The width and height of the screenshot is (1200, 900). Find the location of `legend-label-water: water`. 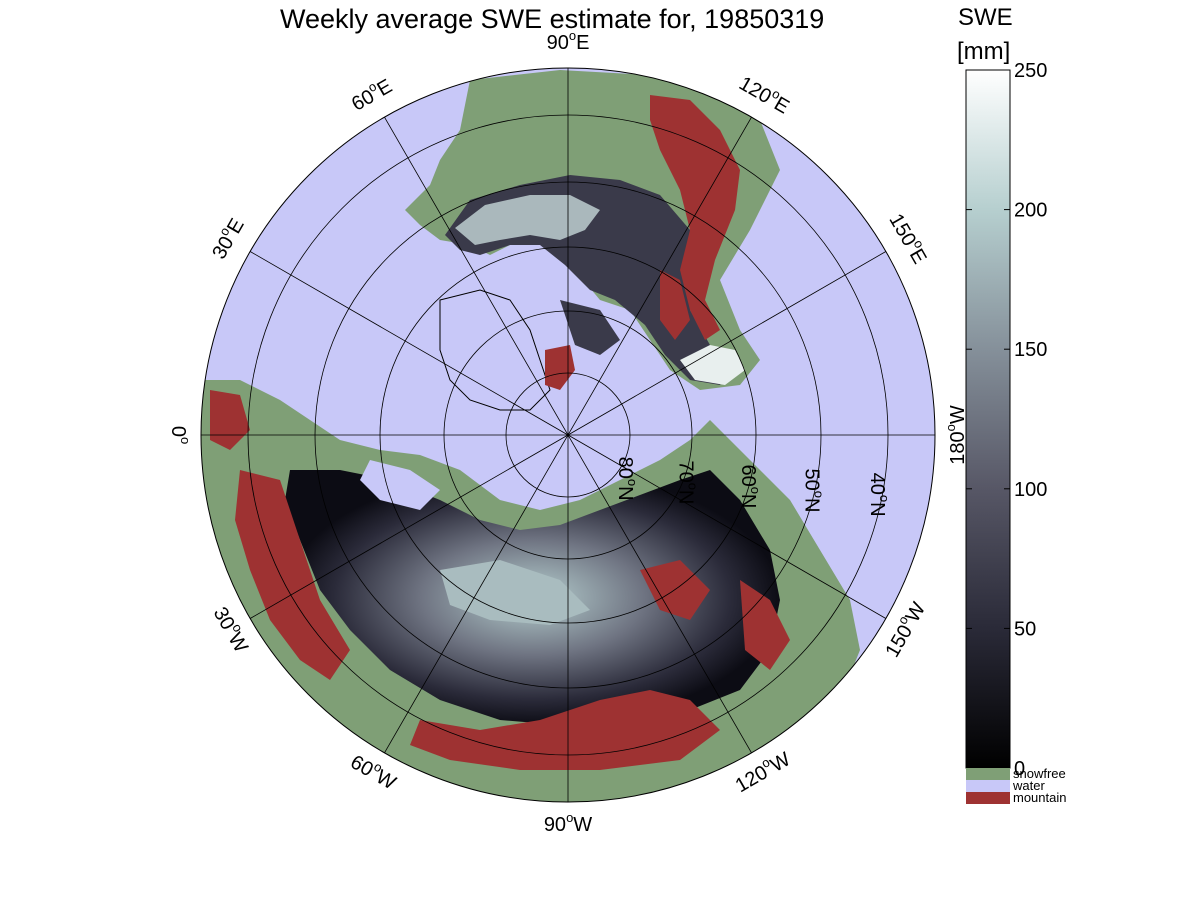

legend-label-water: water is located at coordinates (1028, 785).